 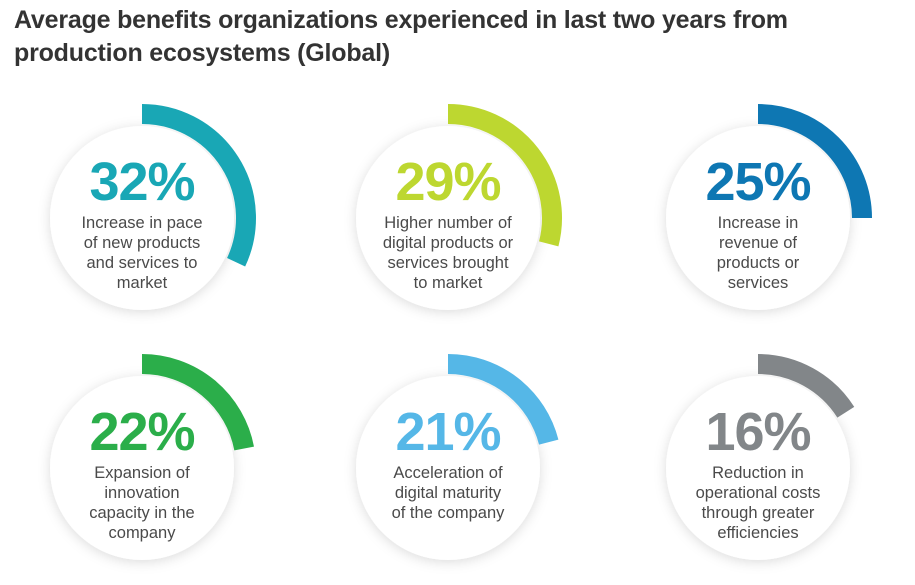 I want to click on description-line: revenue of, so click(x=758, y=243).